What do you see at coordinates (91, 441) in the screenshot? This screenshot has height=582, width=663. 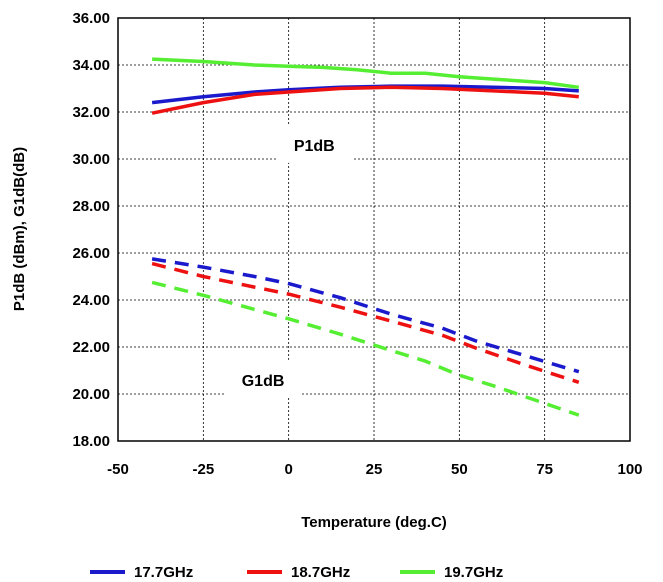 I see `y-tick-label: 18.00` at bounding box center [91, 441].